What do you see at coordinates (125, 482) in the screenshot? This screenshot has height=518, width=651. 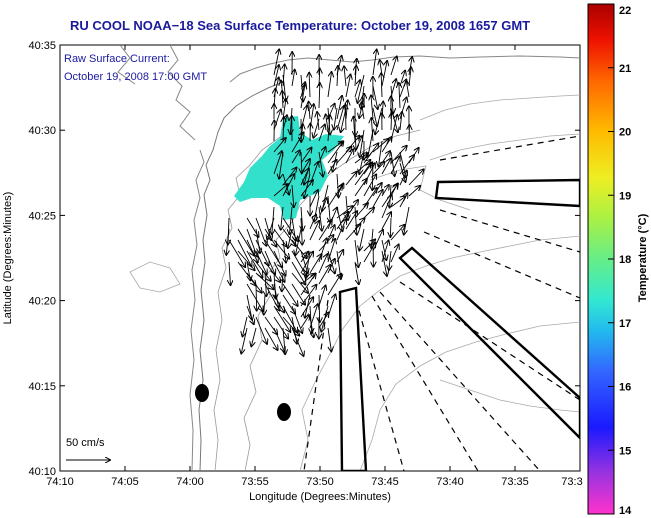 I see `x-tick-label: 74:05` at bounding box center [125, 482].